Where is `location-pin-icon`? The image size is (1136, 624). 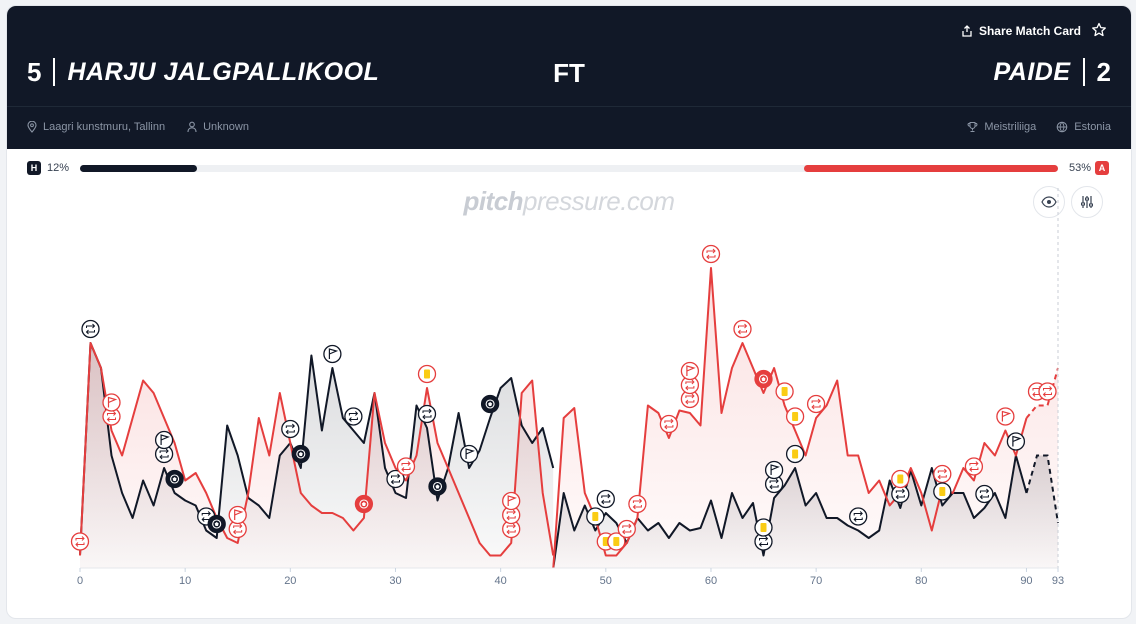
location-pin-icon is located at coordinates (32, 127).